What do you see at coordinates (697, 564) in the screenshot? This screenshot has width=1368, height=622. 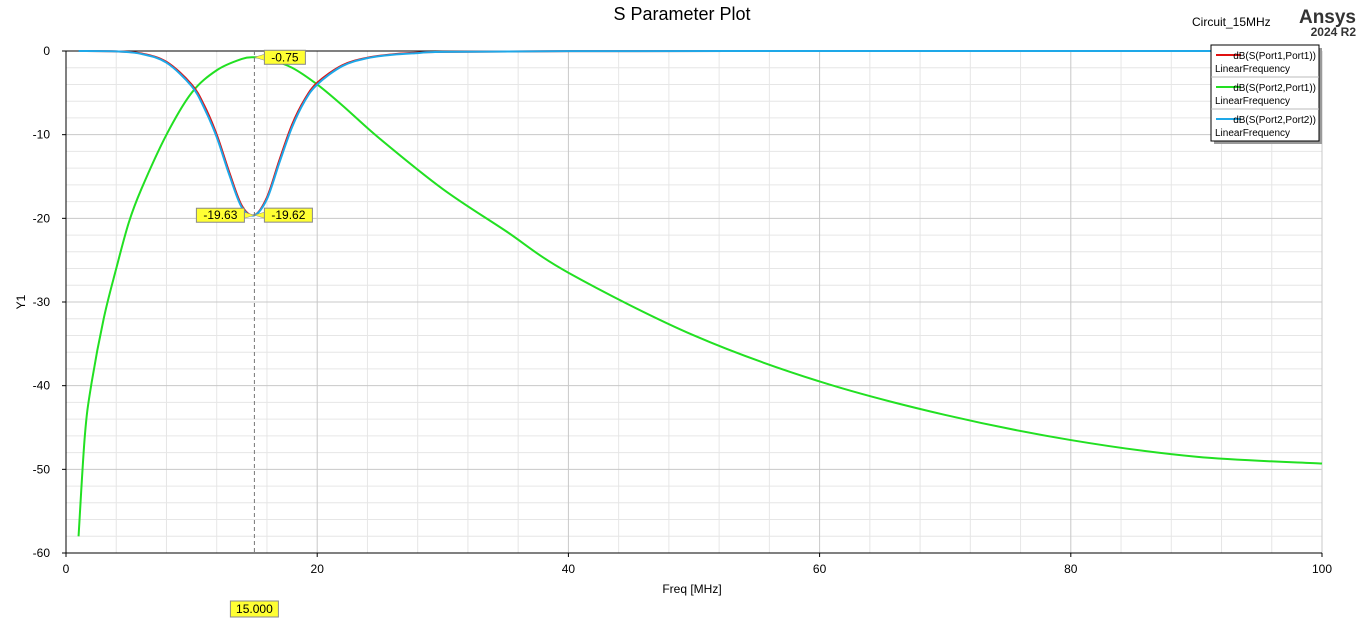 I see `x-tick-labels: 0 20 40 60 80 100` at bounding box center [697, 564].